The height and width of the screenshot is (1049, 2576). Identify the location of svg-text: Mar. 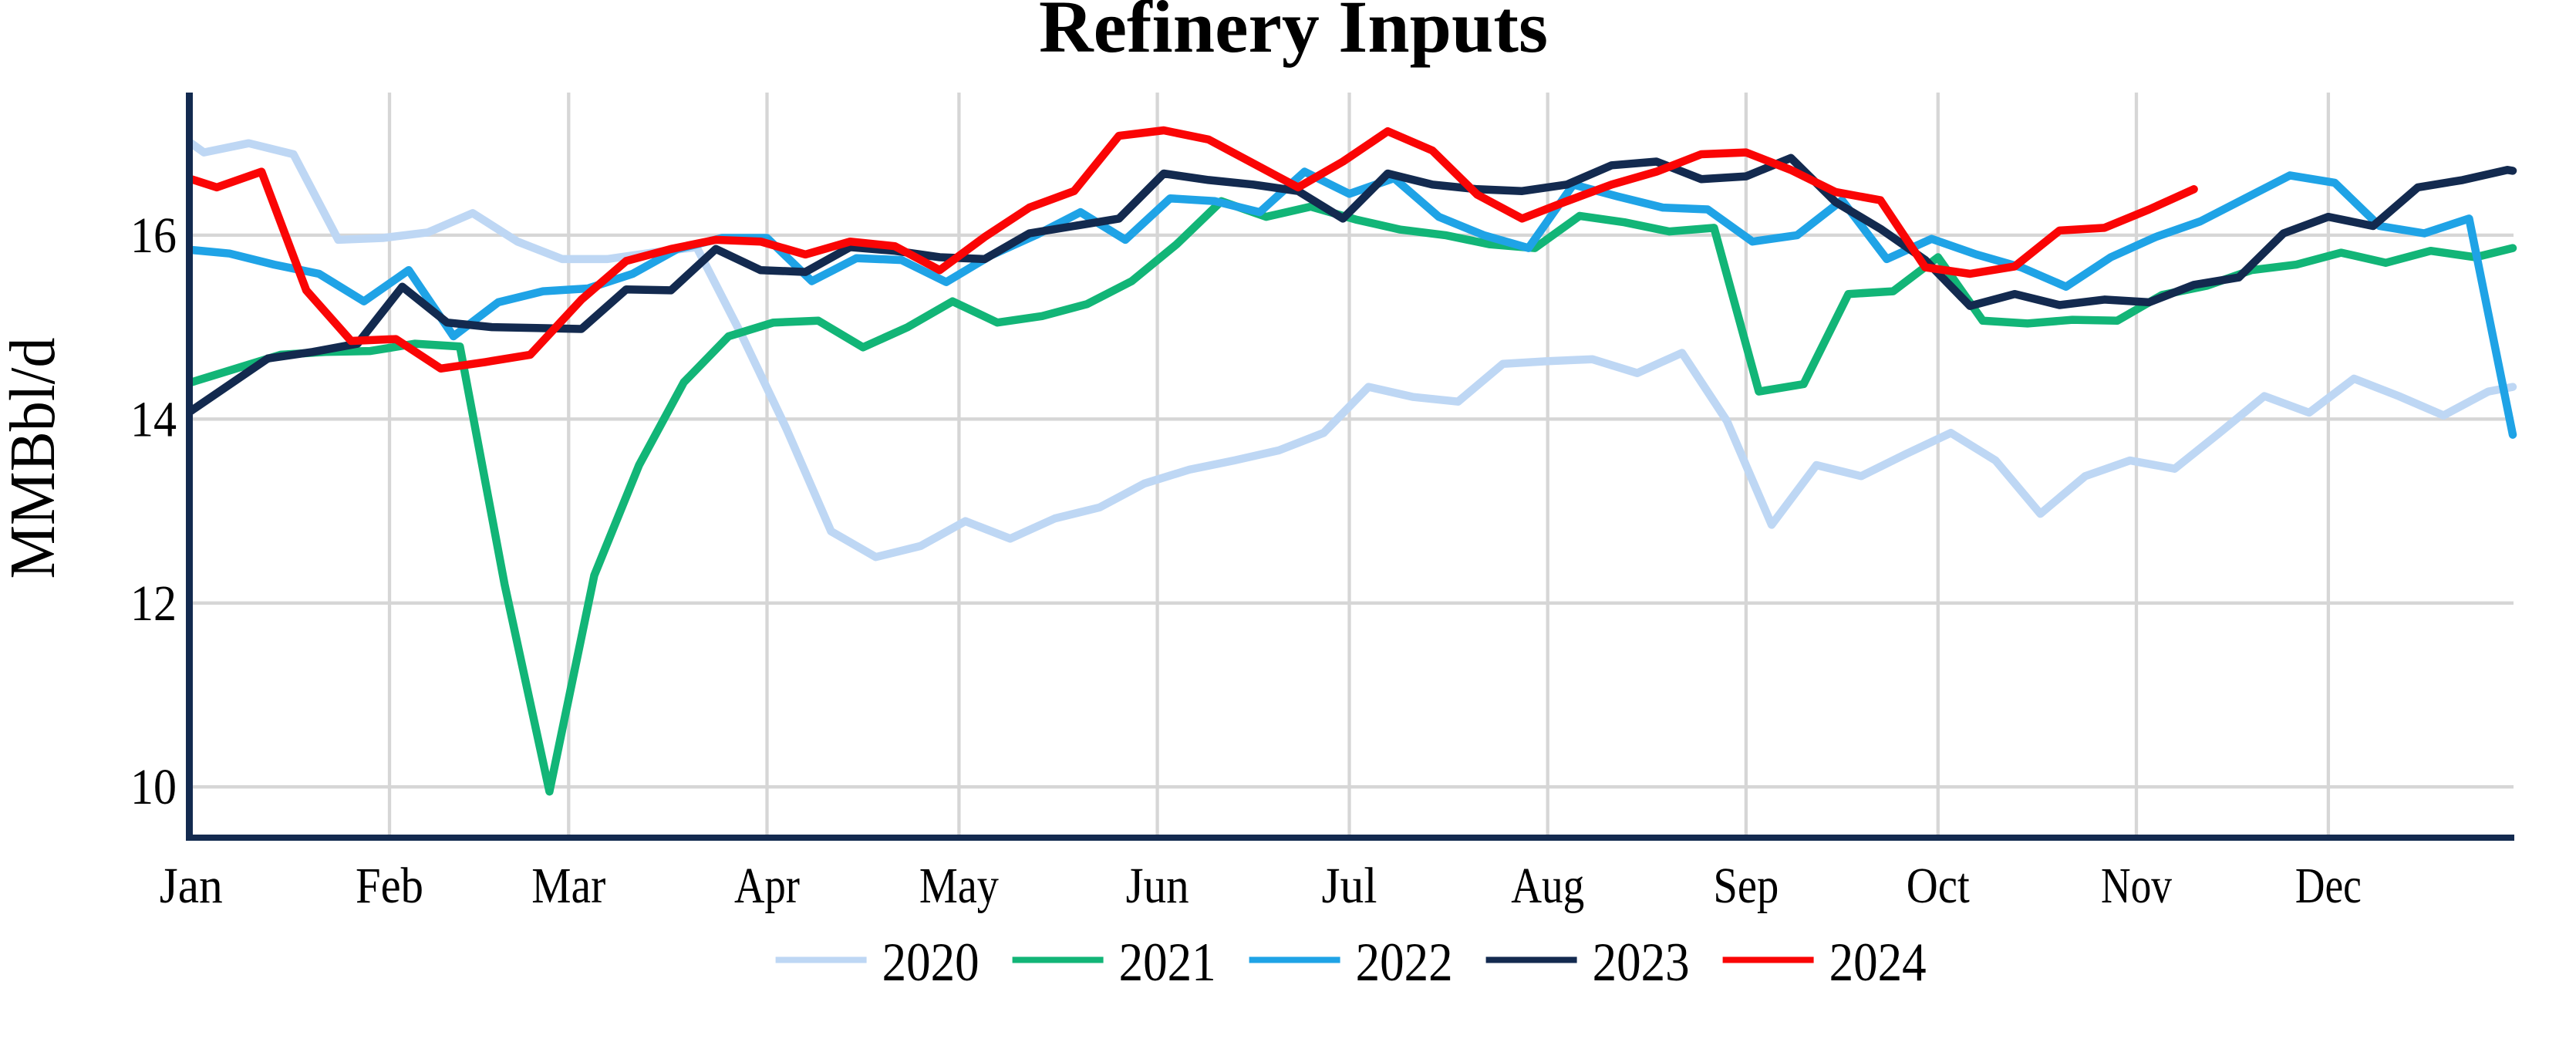
(568, 886).